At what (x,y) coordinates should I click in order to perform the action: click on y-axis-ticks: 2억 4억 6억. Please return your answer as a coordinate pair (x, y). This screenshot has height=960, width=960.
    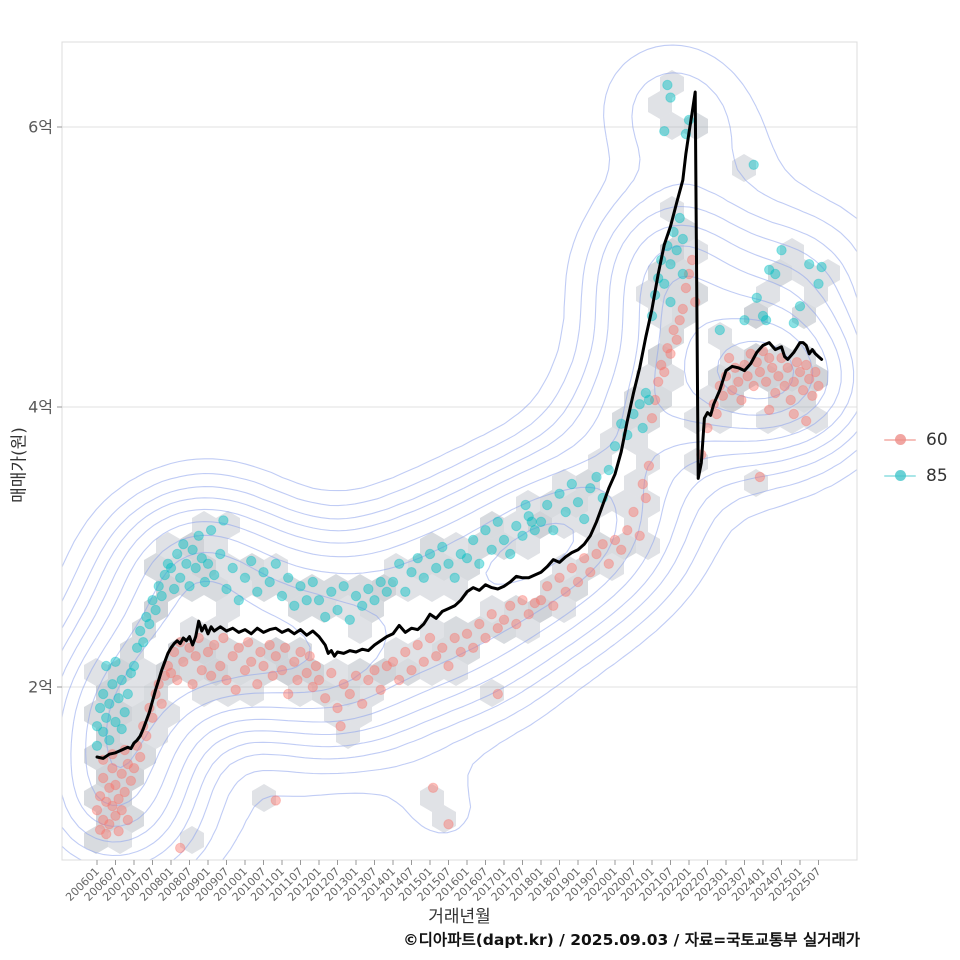
    Looking at the image, I should click on (45, 407).